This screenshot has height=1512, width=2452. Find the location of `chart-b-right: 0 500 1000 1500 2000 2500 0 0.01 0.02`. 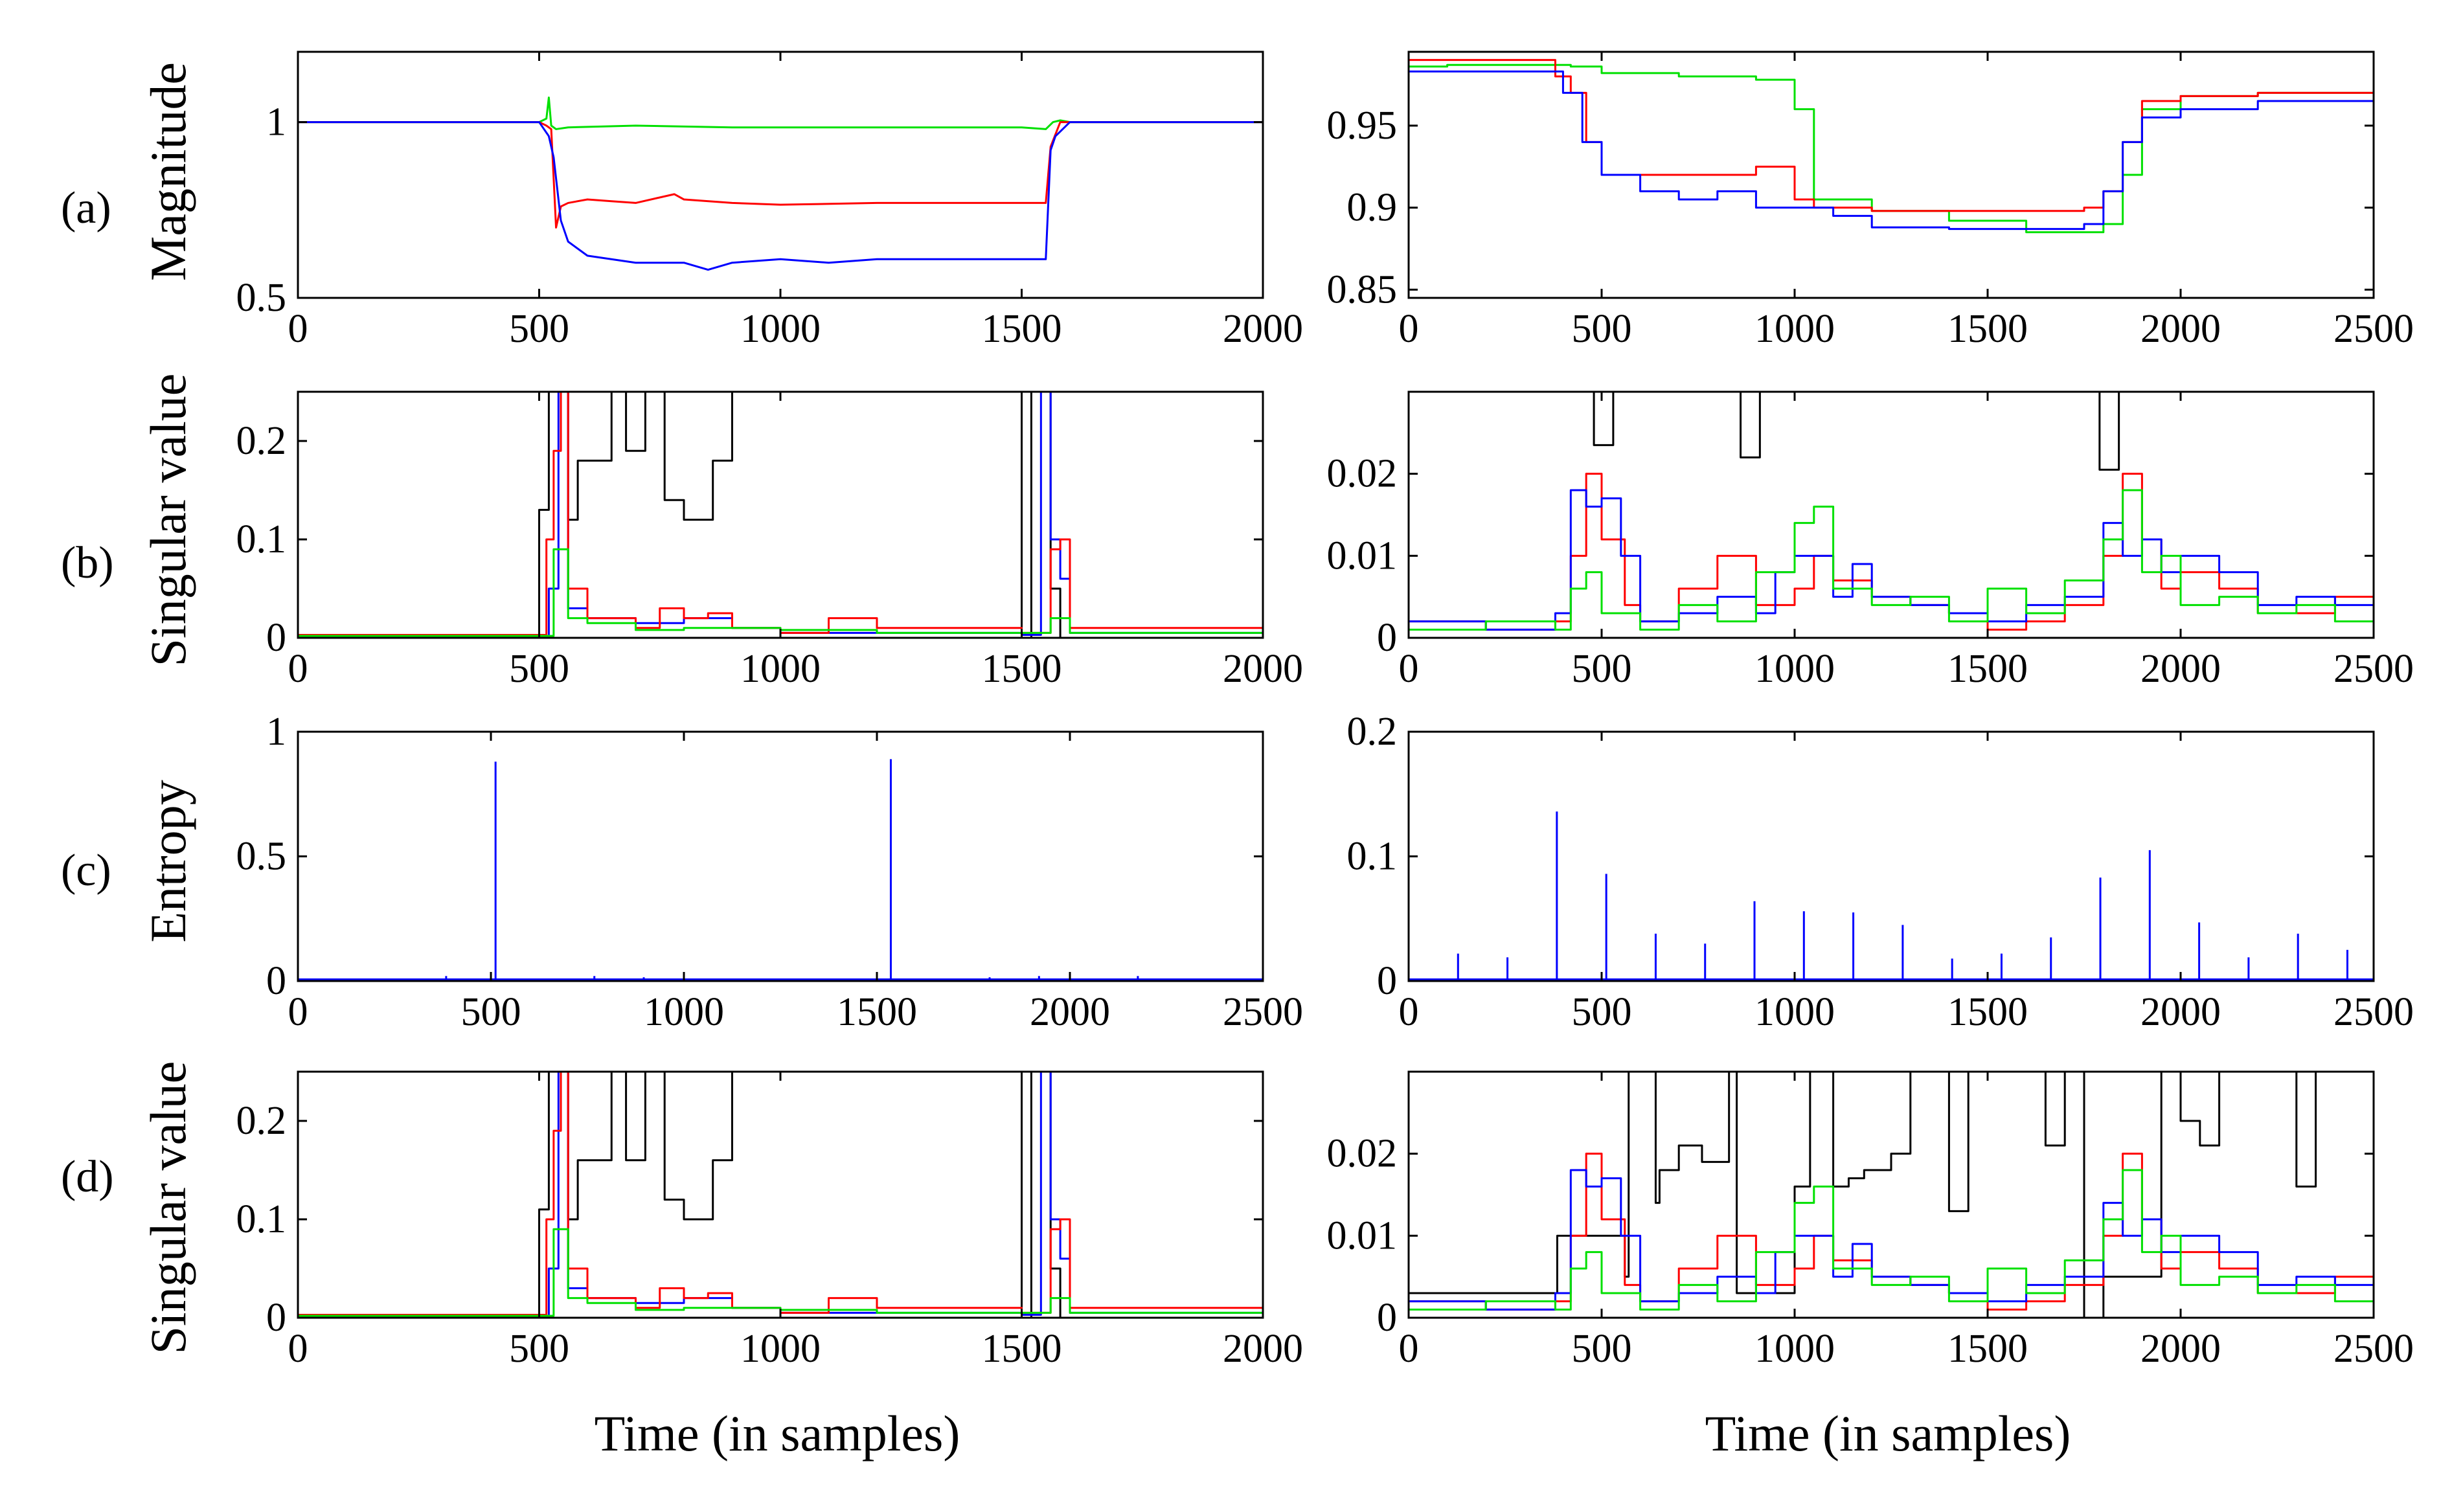

chart-b-right: 0 500 1000 1500 2000 2500 0 0.01 0.02 is located at coordinates (1870, 540).